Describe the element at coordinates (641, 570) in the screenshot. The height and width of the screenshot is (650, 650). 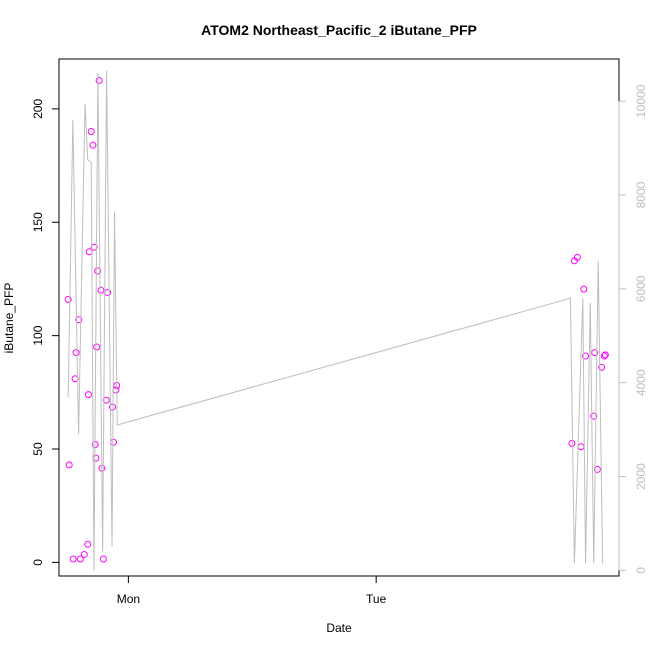
I see `right-tick-label: 0` at that location.